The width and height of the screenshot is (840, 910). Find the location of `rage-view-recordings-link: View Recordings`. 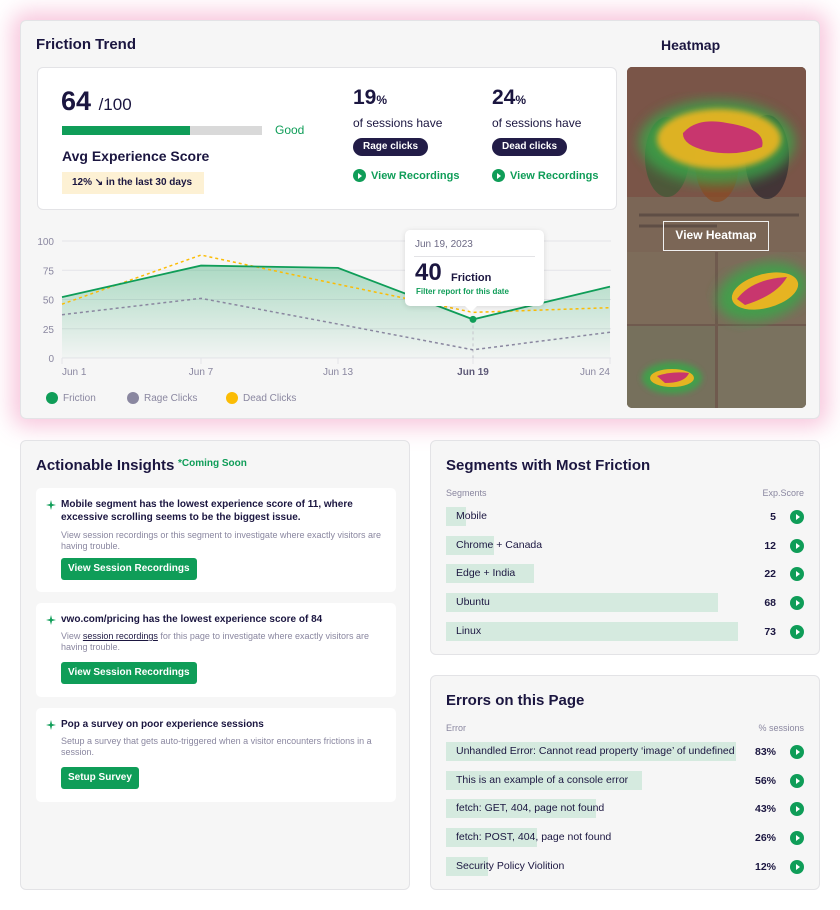

rage-view-recordings-link: View Recordings is located at coordinates (406, 175).